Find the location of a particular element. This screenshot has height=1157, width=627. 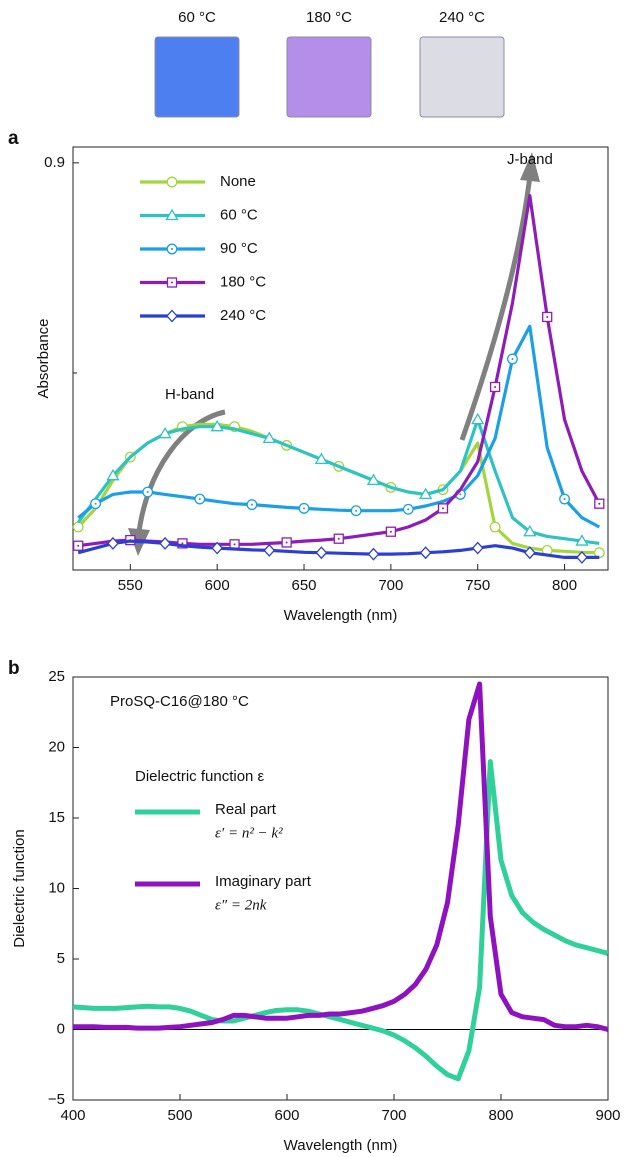

legend-label: 240 °C is located at coordinates (243, 315).